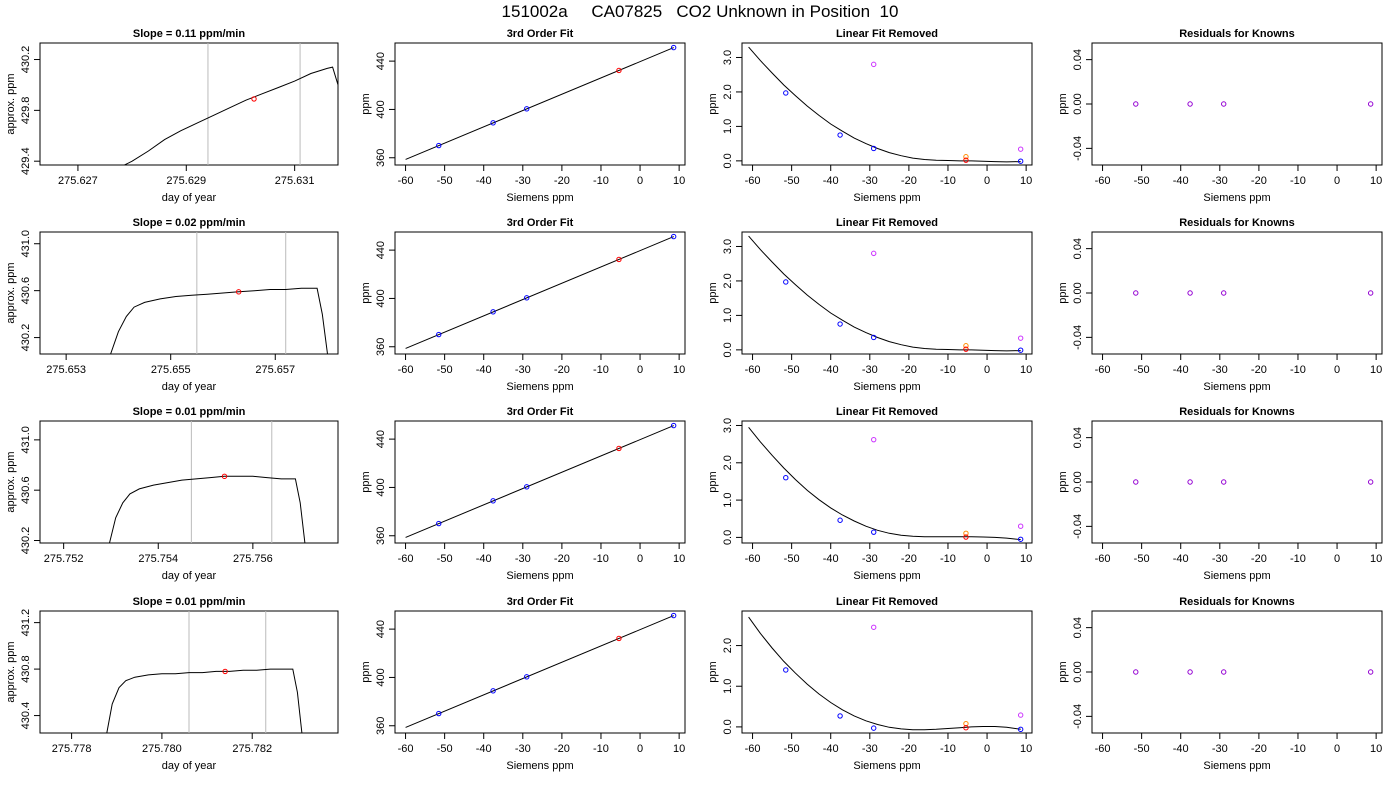 This screenshot has height=800, width=1400. Describe the element at coordinates (26, 669) in the screenshot. I see `y-tick-label: 430.8` at that location.